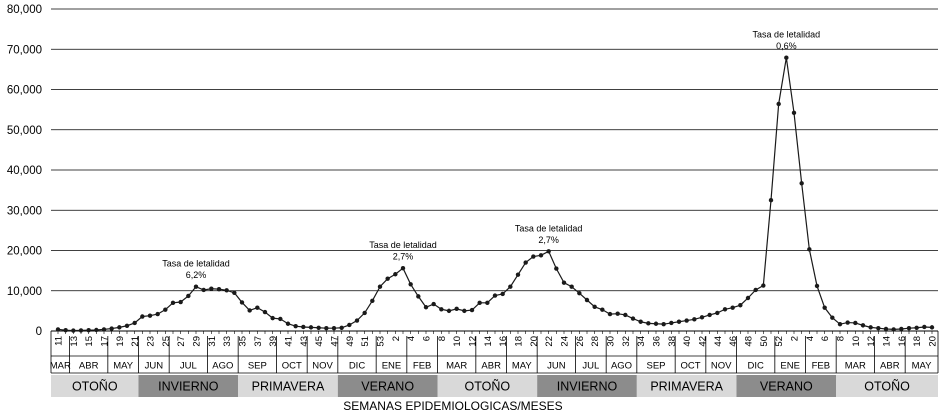  I want to click on season-label: PRIMAVERA, so click(686, 387).